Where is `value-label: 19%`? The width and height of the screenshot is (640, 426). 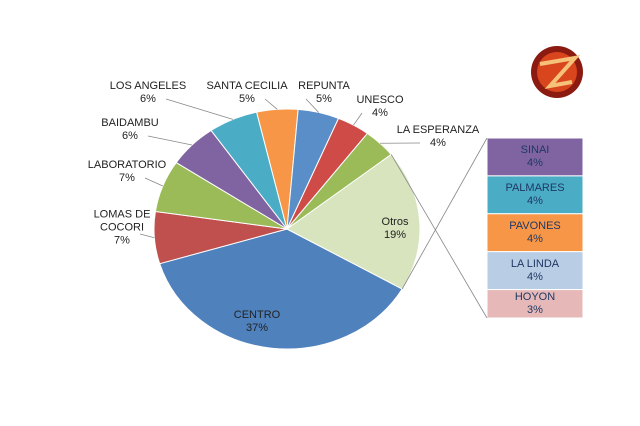 value-label: 19% is located at coordinates (395, 235).